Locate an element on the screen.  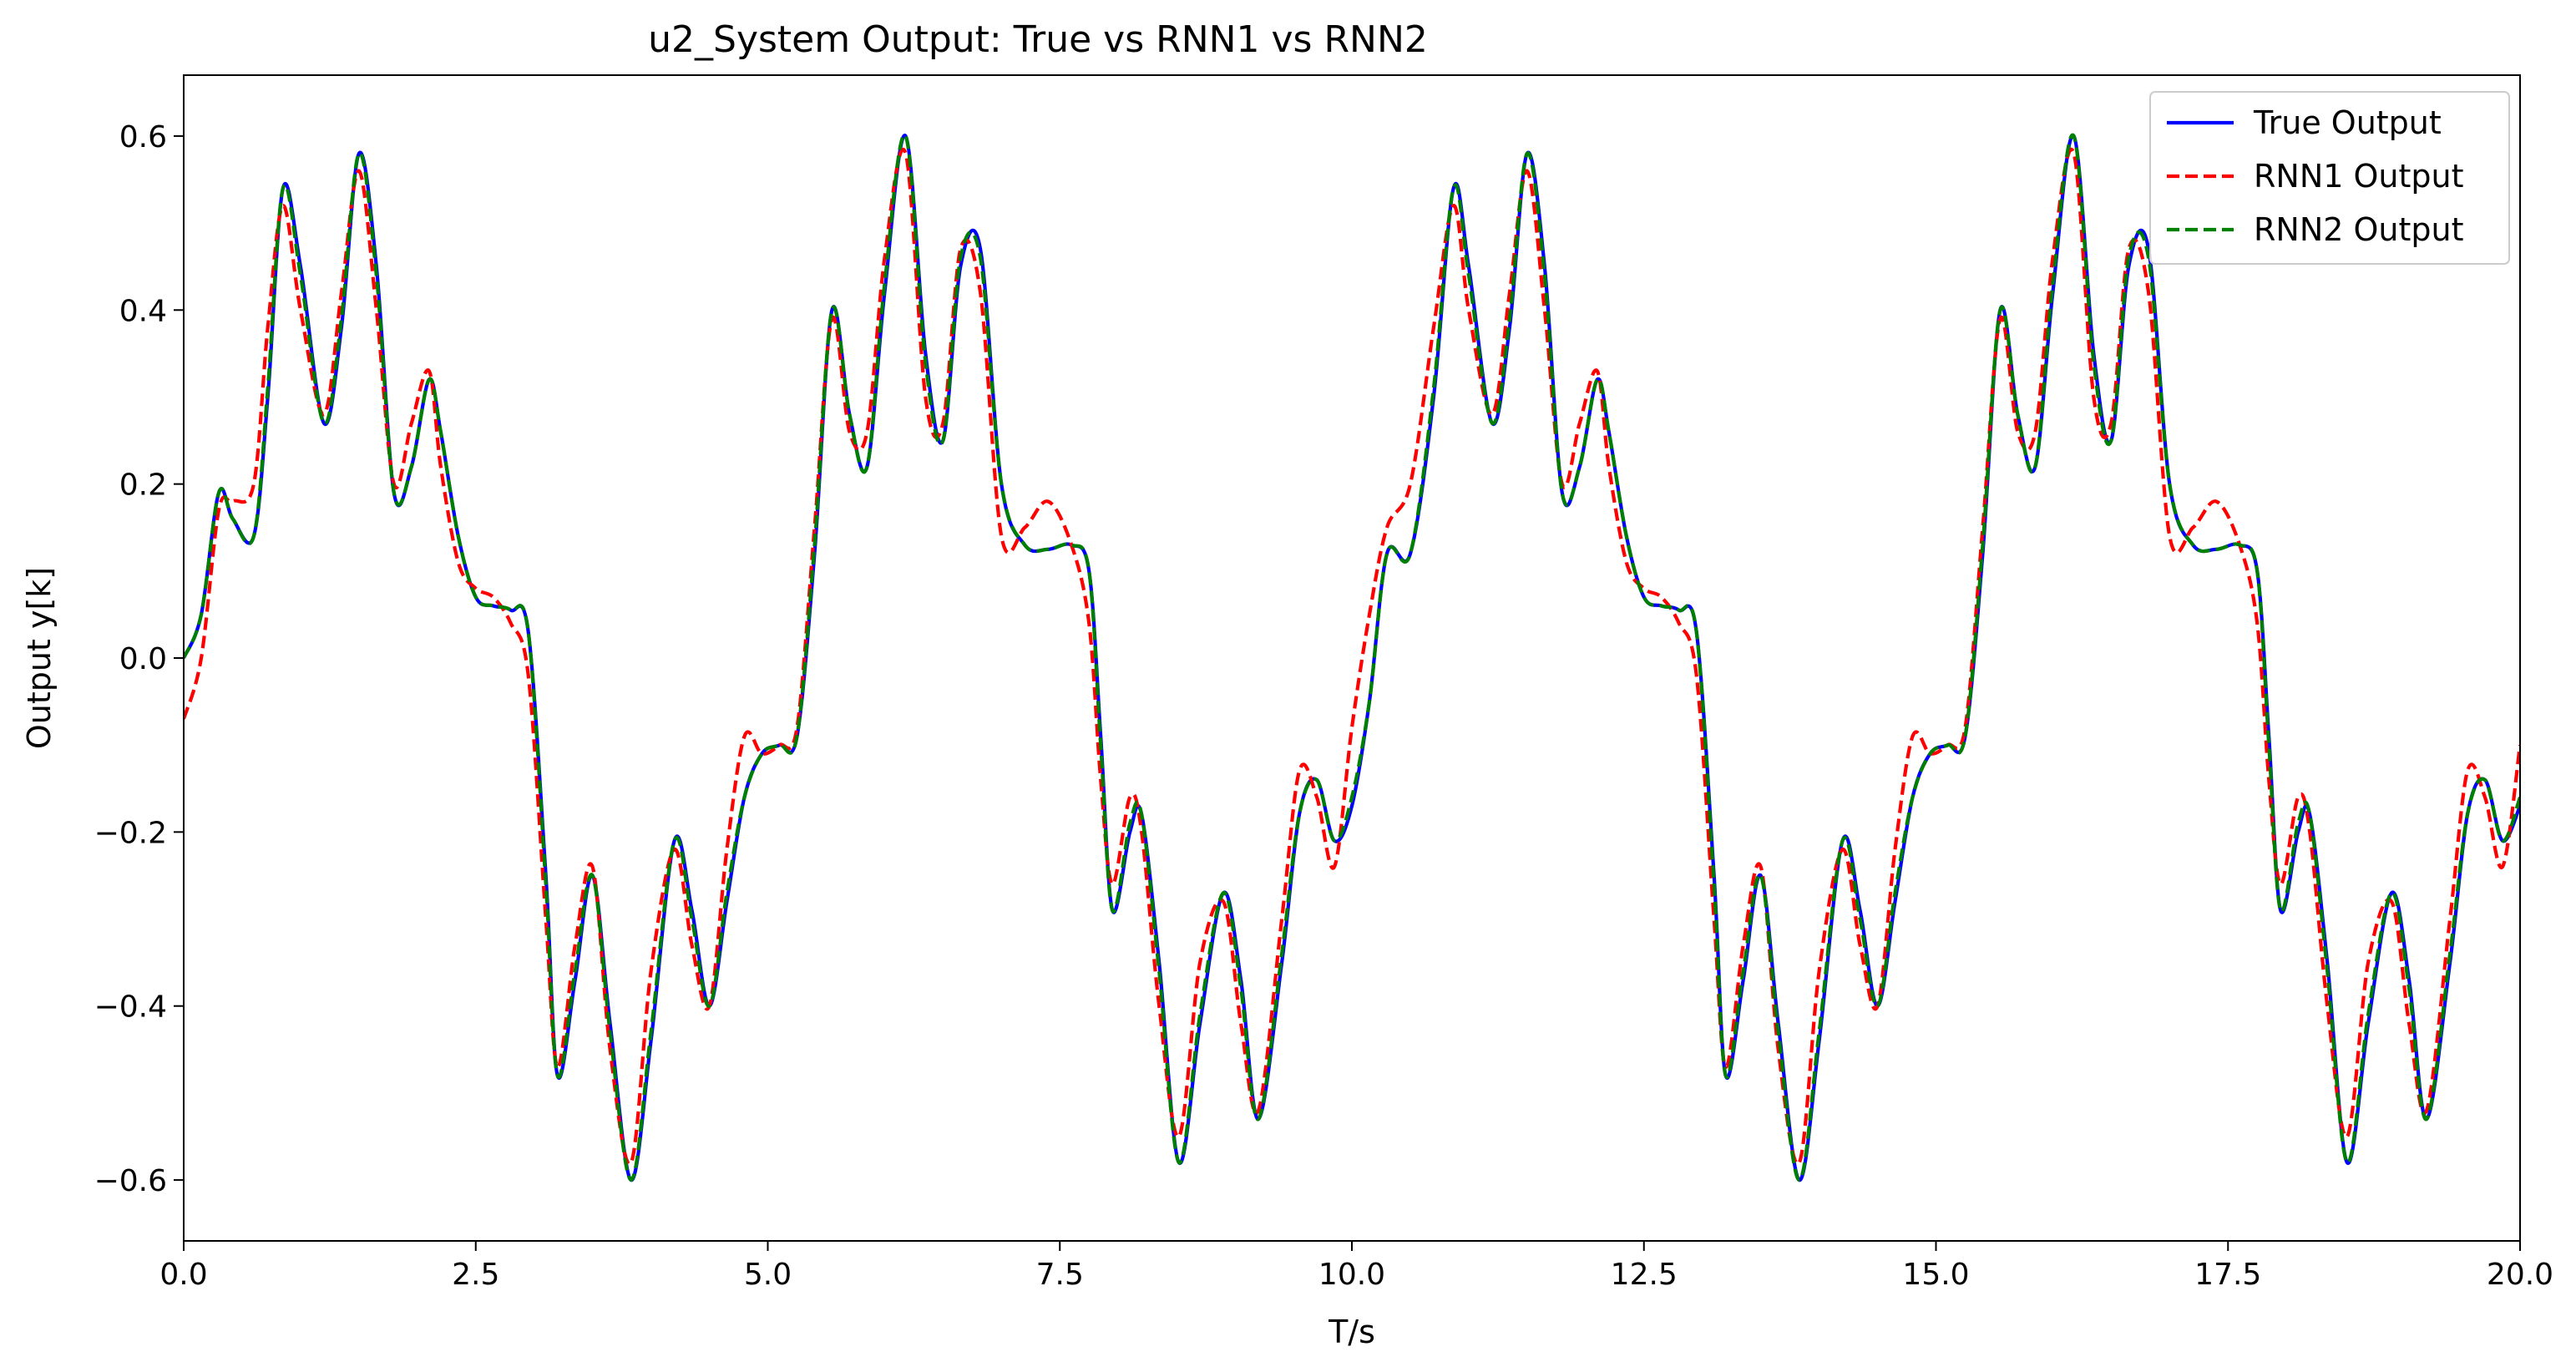
y-tick-label: −0.6 is located at coordinates (130, 1181).